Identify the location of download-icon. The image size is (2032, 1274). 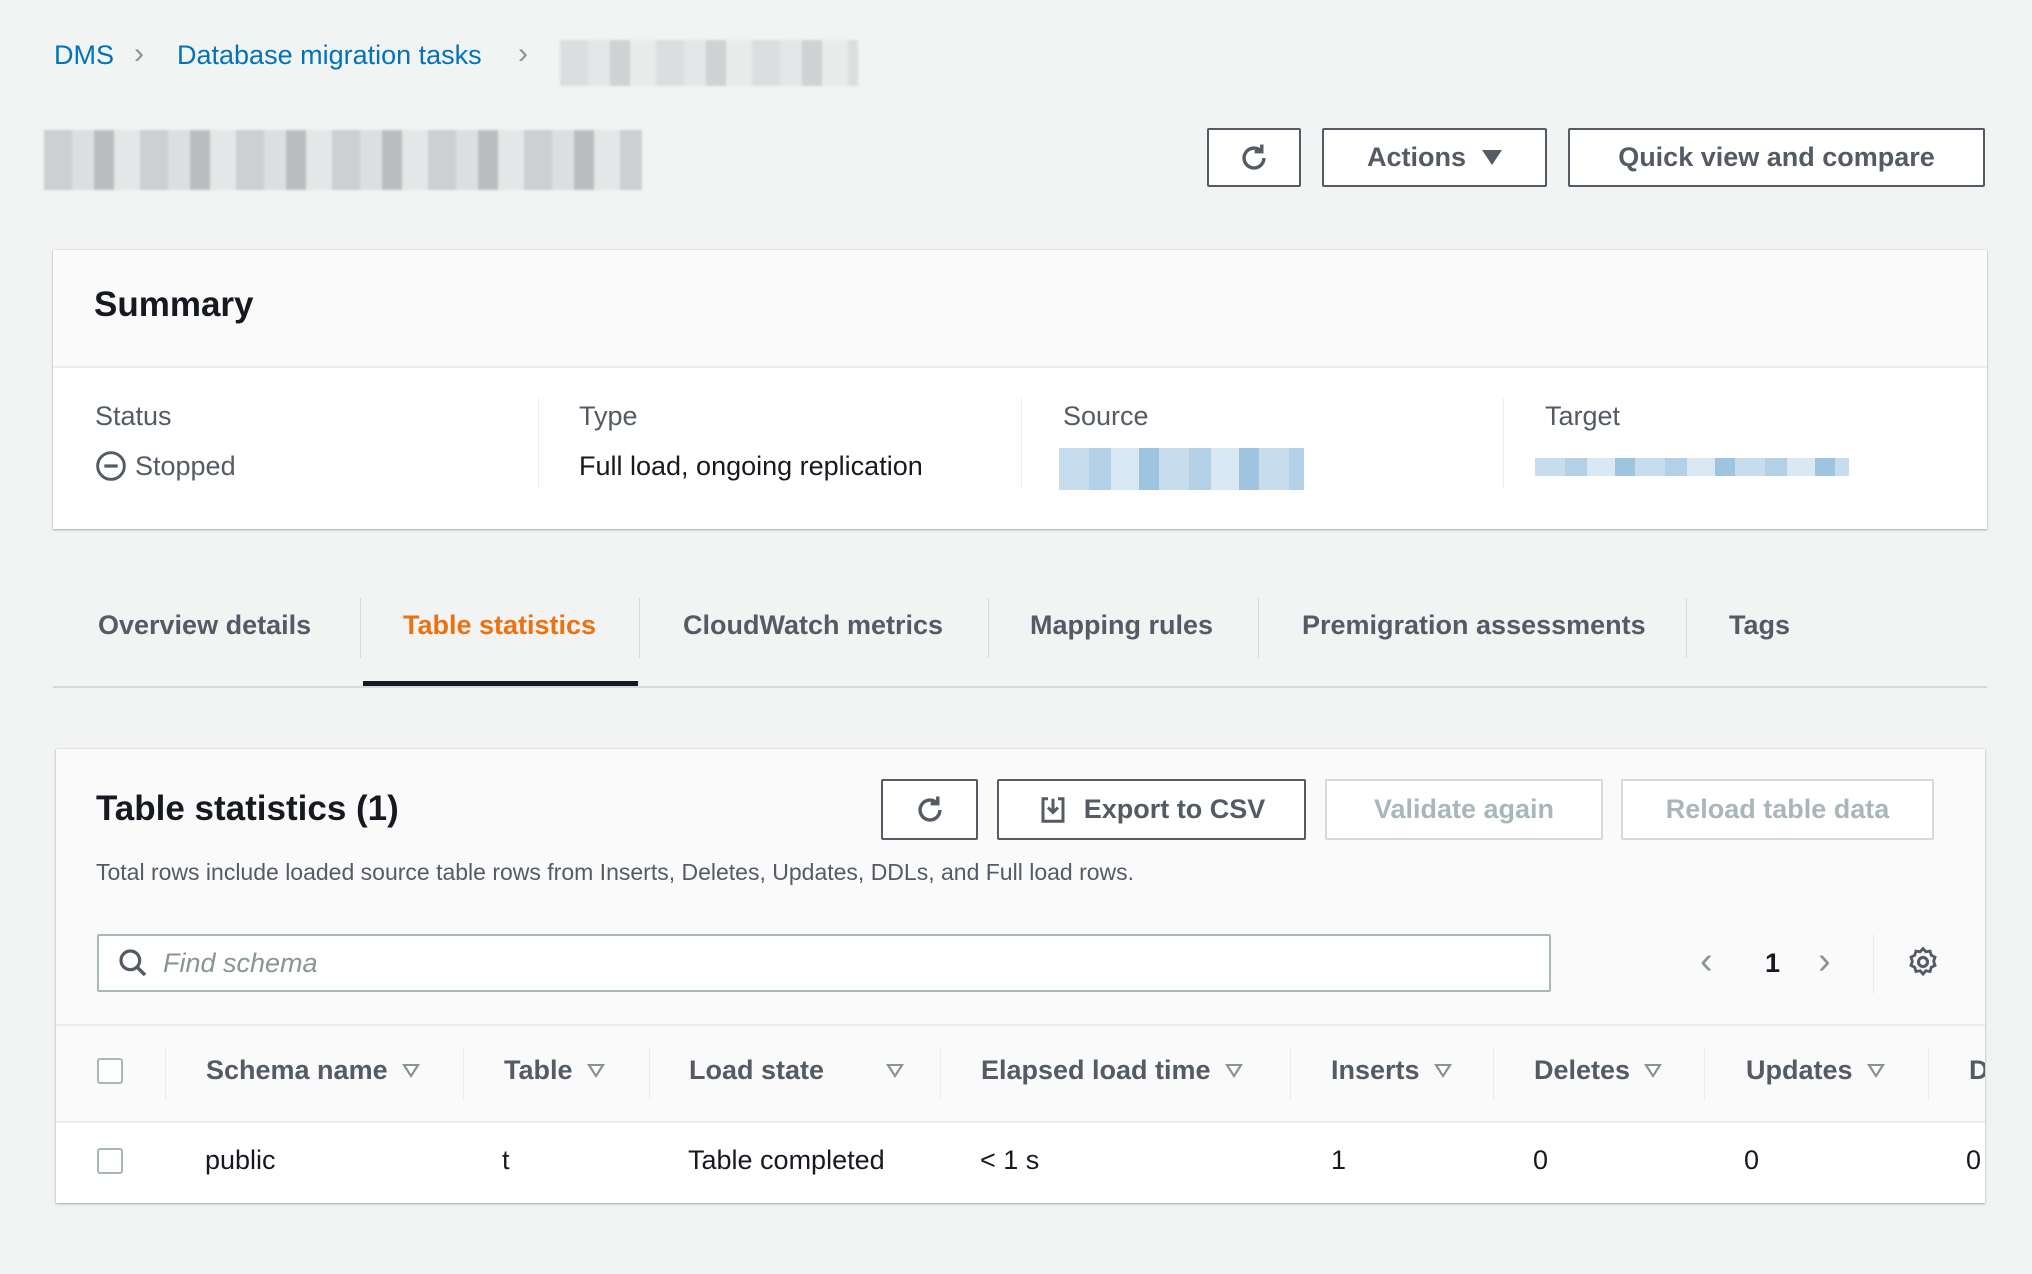
(1053, 809).